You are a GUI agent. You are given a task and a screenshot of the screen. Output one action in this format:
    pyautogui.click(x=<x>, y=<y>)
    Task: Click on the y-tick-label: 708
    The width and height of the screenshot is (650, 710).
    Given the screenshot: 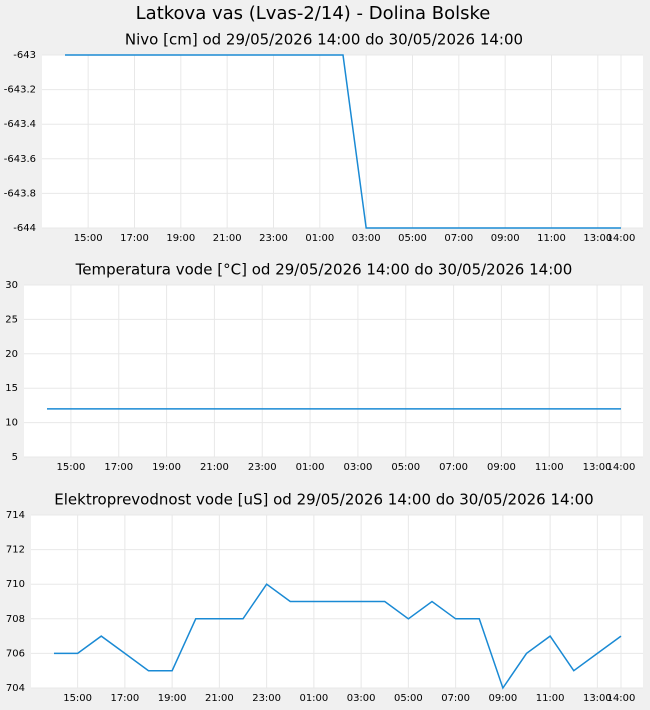 What is the action you would take?
    pyautogui.click(x=15, y=619)
    